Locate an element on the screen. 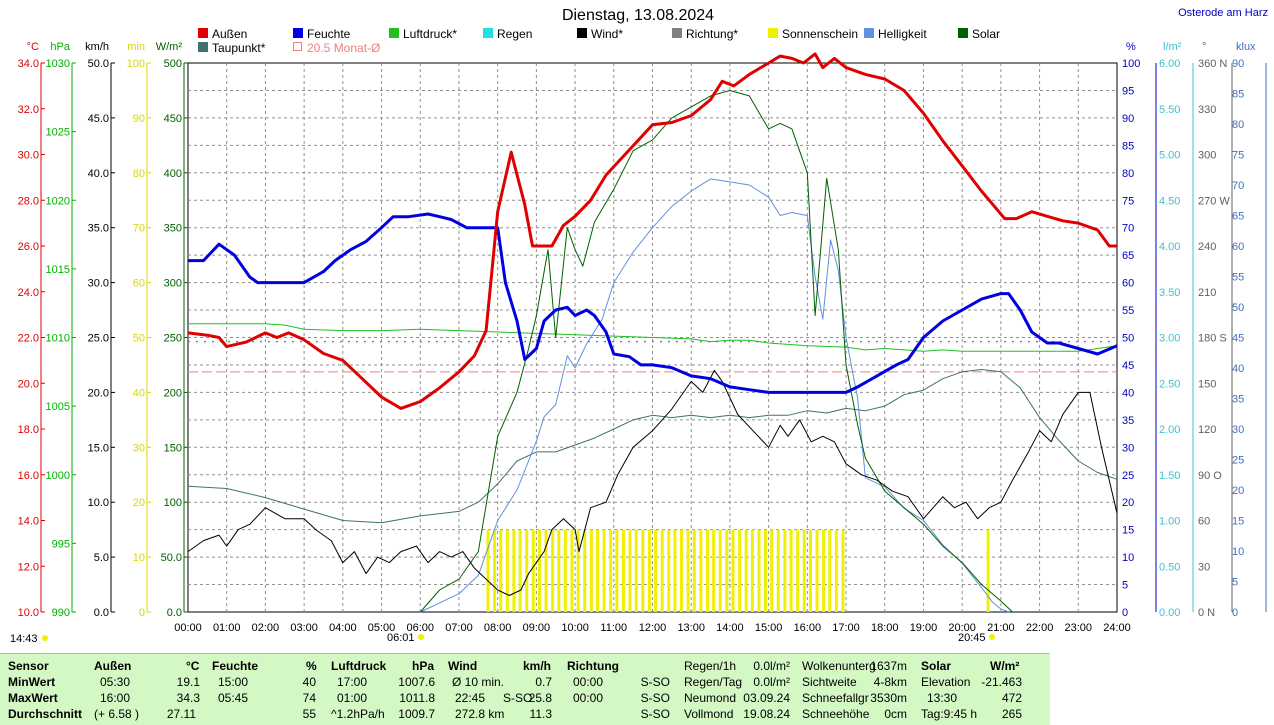 Image resolution: width=1274 pixels, height=725 pixels. left-axis-tick-label: 1005 is located at coordinates (58, 407).